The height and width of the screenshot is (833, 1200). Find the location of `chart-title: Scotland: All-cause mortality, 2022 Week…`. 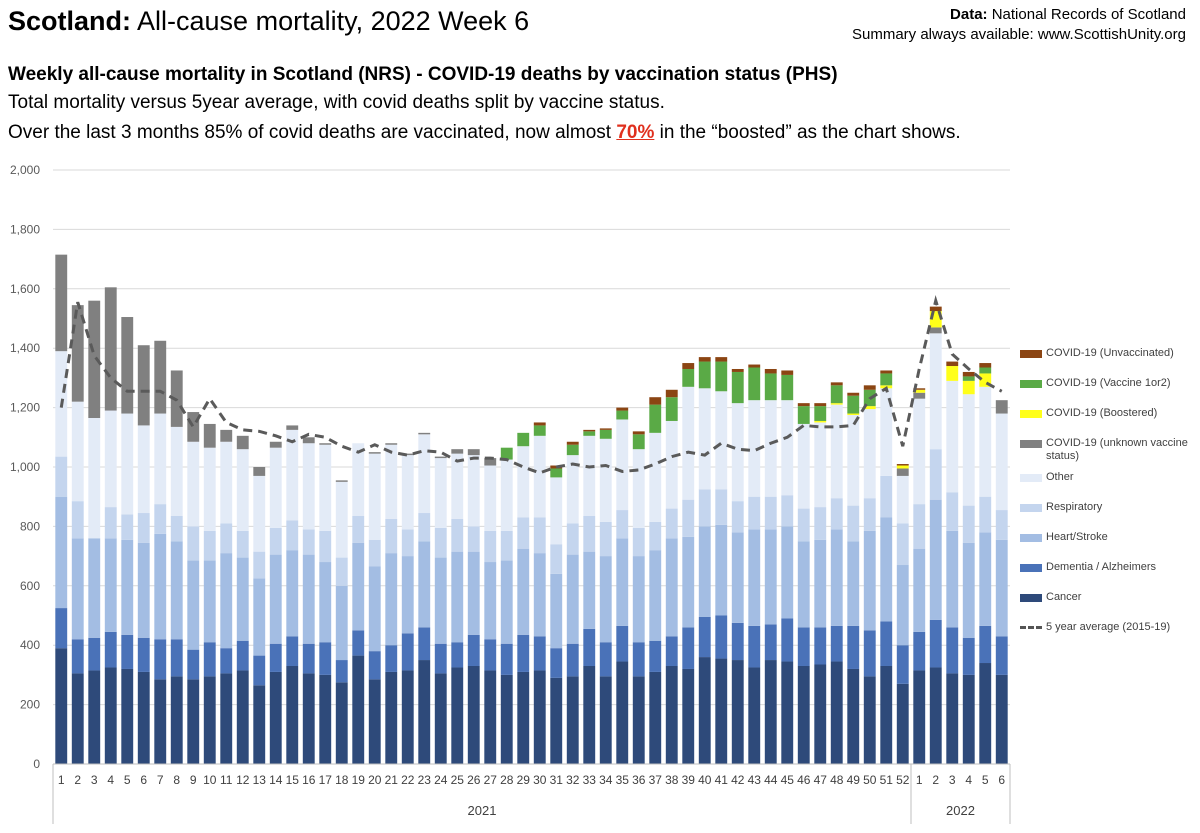

chart-title: Scotland: All-cause mortality, 2022 Week… is located at coordinates (268, 21).